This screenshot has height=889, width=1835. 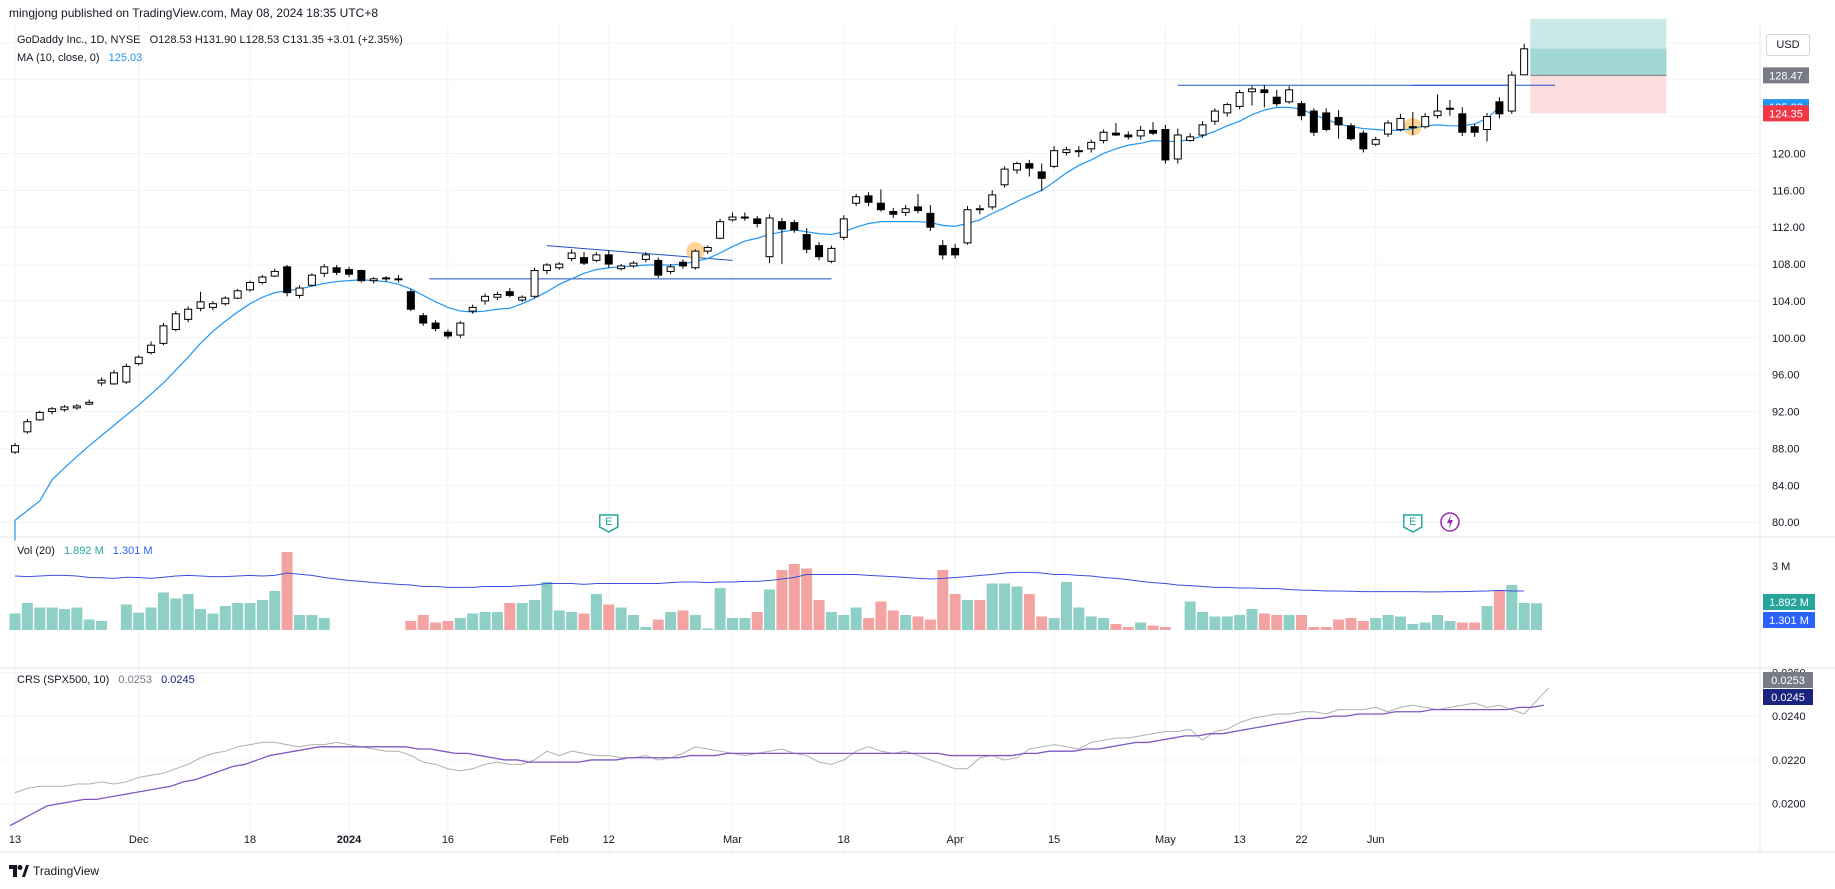 What do you see at coordinates (1786, 449) in the screenshot?
I see `price-tick-label: 88.00` at bounding box center [1786, 449].